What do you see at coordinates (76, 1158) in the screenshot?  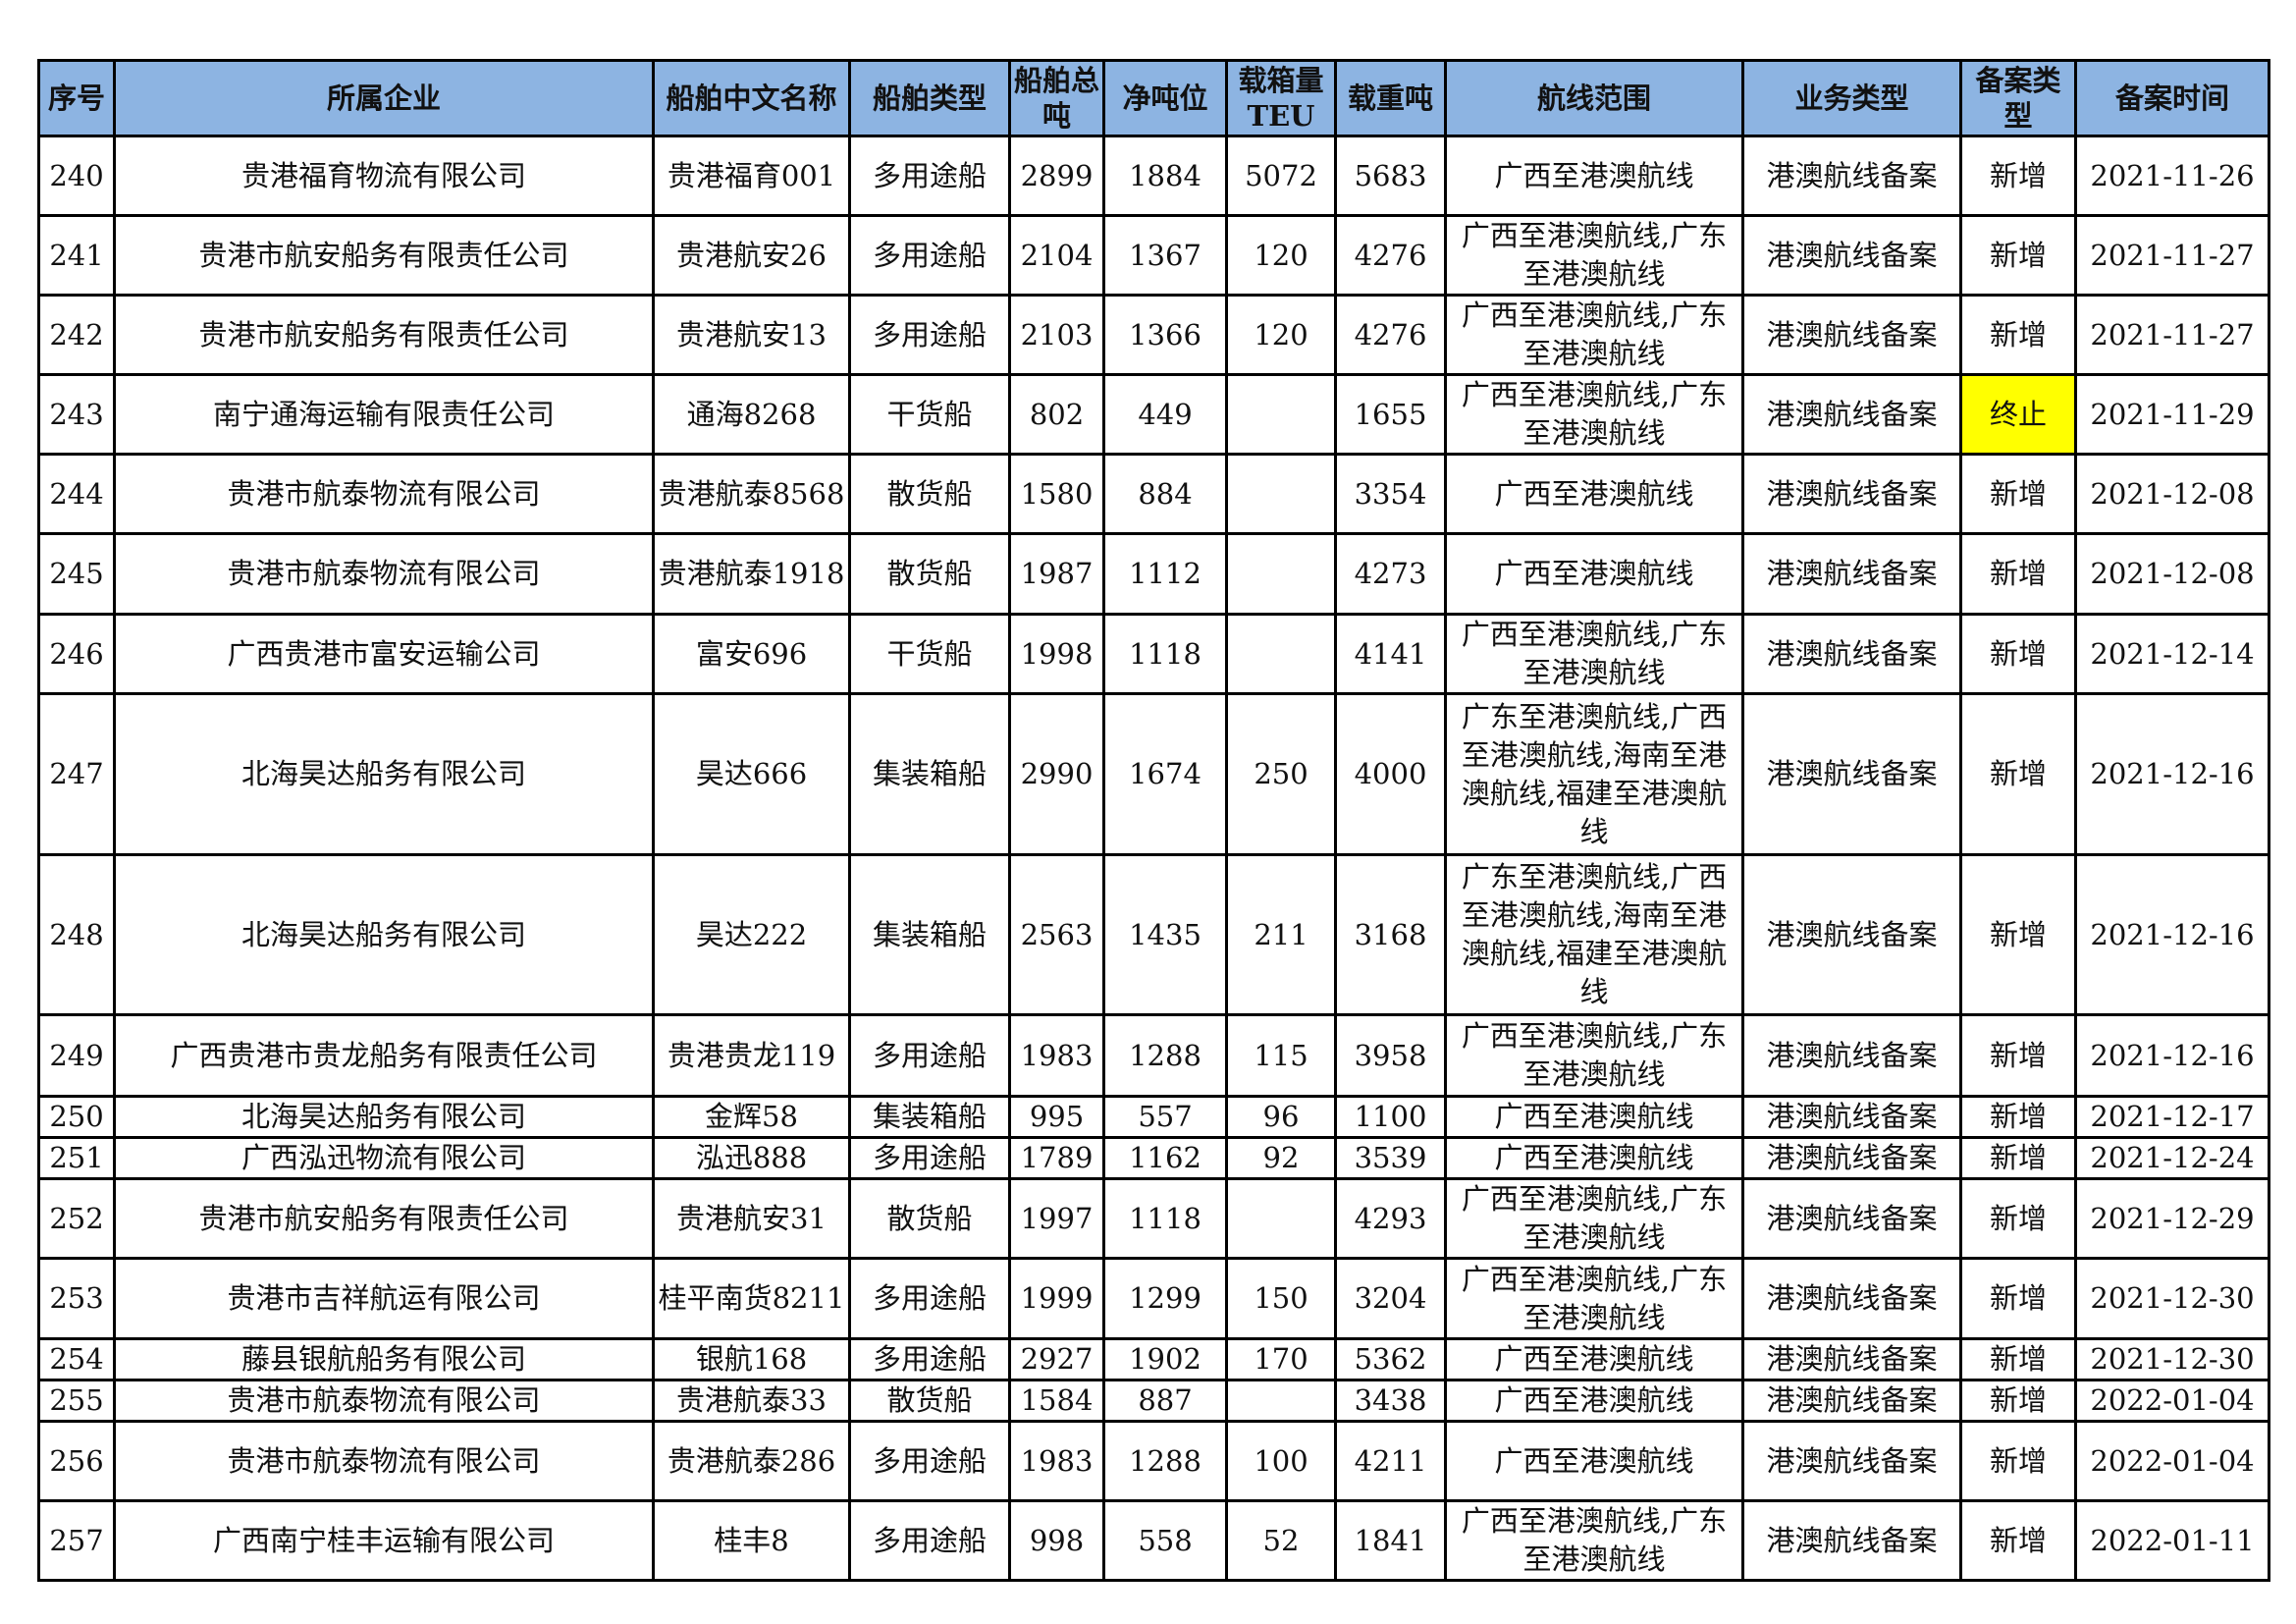 I see `cell-seq-no: 251` at bounding box center [76, 1158].